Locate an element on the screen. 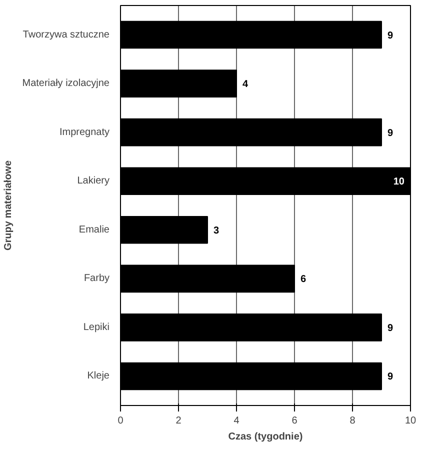  data-label: 4 is located at coordinates (245, 84).